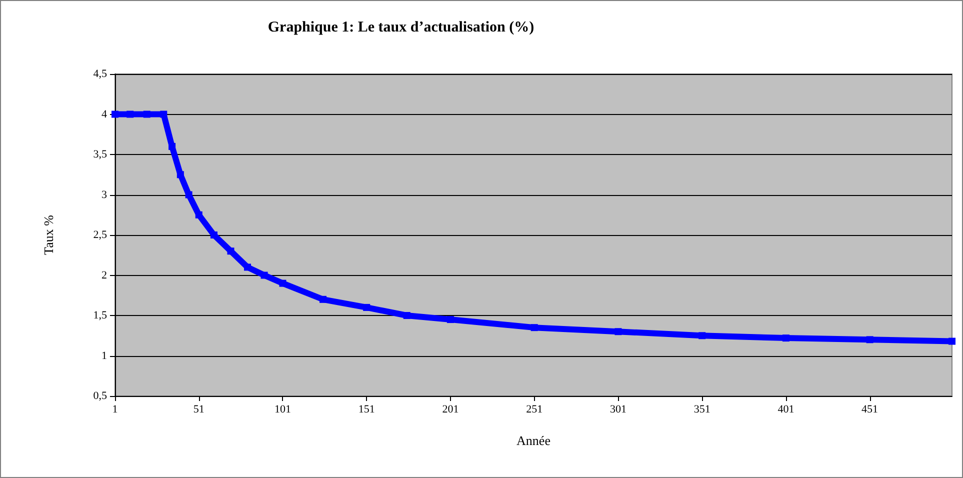  What do you see at coordinates (533, 440) in the screenshot?
I see `x-axis-title: Année` at bounding box center [533, 440].